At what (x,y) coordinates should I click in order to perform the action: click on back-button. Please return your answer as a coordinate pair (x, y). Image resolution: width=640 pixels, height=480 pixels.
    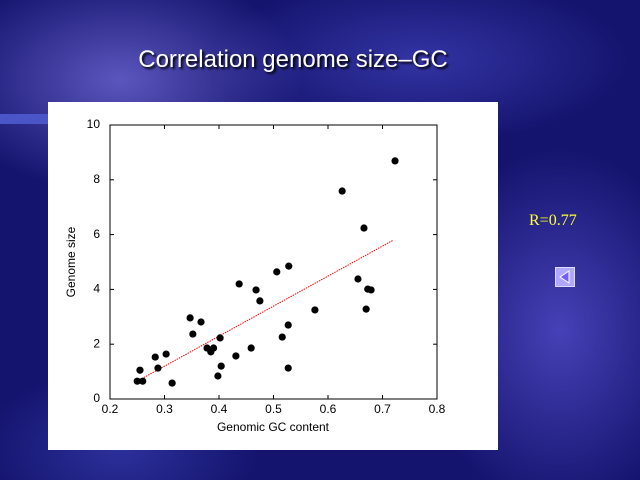
    Looking at the image, I should click on (565, 277).